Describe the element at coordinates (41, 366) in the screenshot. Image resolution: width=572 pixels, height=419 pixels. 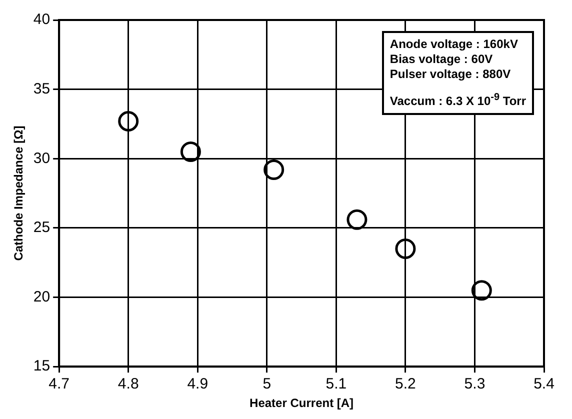
I see `y-tick-label: 15` at that location.